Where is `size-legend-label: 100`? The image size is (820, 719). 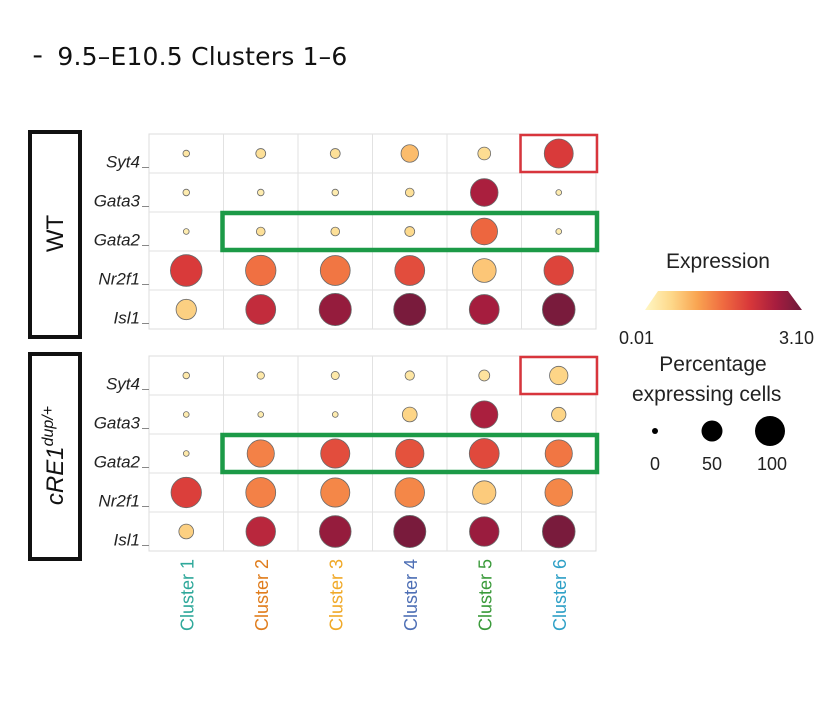 size-legend-label: 100 is located at coordinates (772, 464).